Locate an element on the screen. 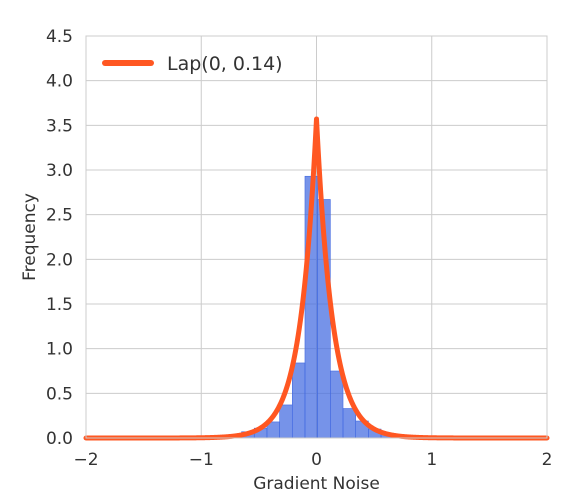  histogram-bars is located at coordinates (318, 307).